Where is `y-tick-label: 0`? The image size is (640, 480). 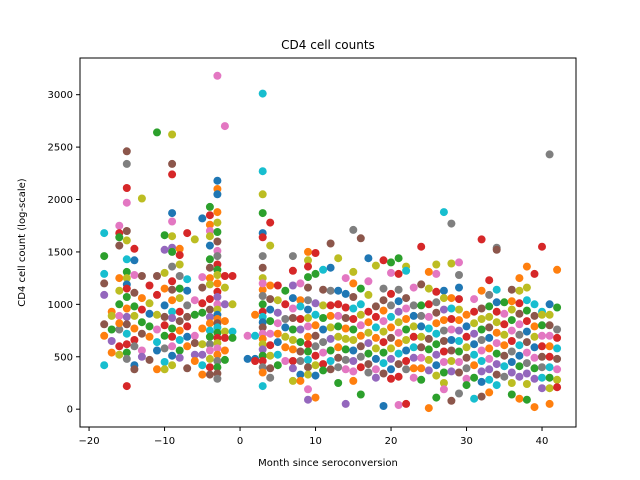
y-tick-label: 0 is located at coordinates (70, 410).